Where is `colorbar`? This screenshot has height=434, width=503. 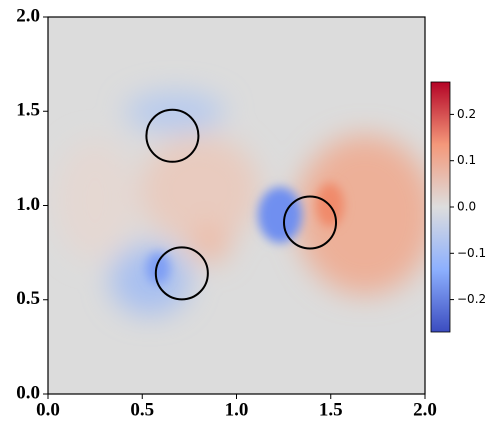
colorbar is located at coordinates (440, 207).